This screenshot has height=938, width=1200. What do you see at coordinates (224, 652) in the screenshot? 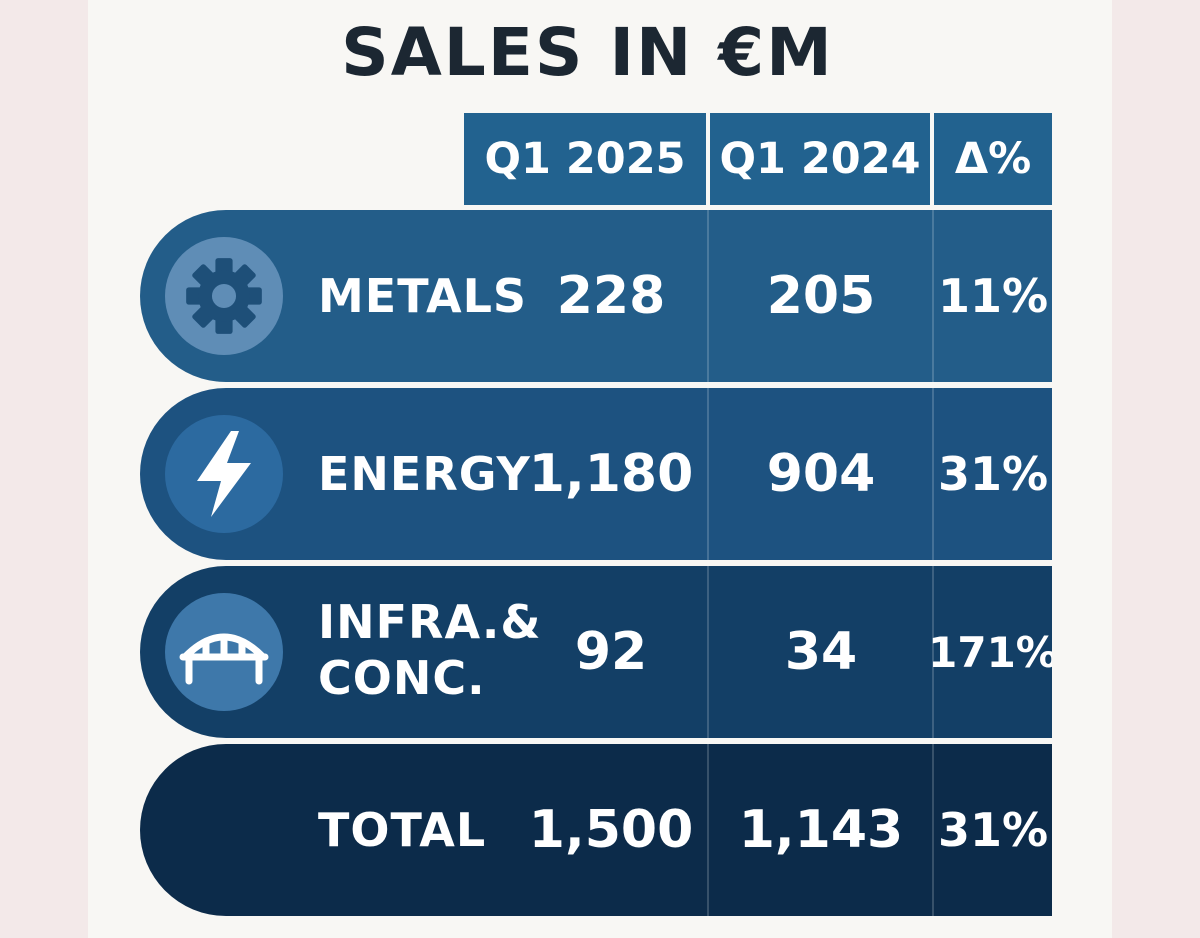
I see `bridge-icon` at bounding box center [224, 652].